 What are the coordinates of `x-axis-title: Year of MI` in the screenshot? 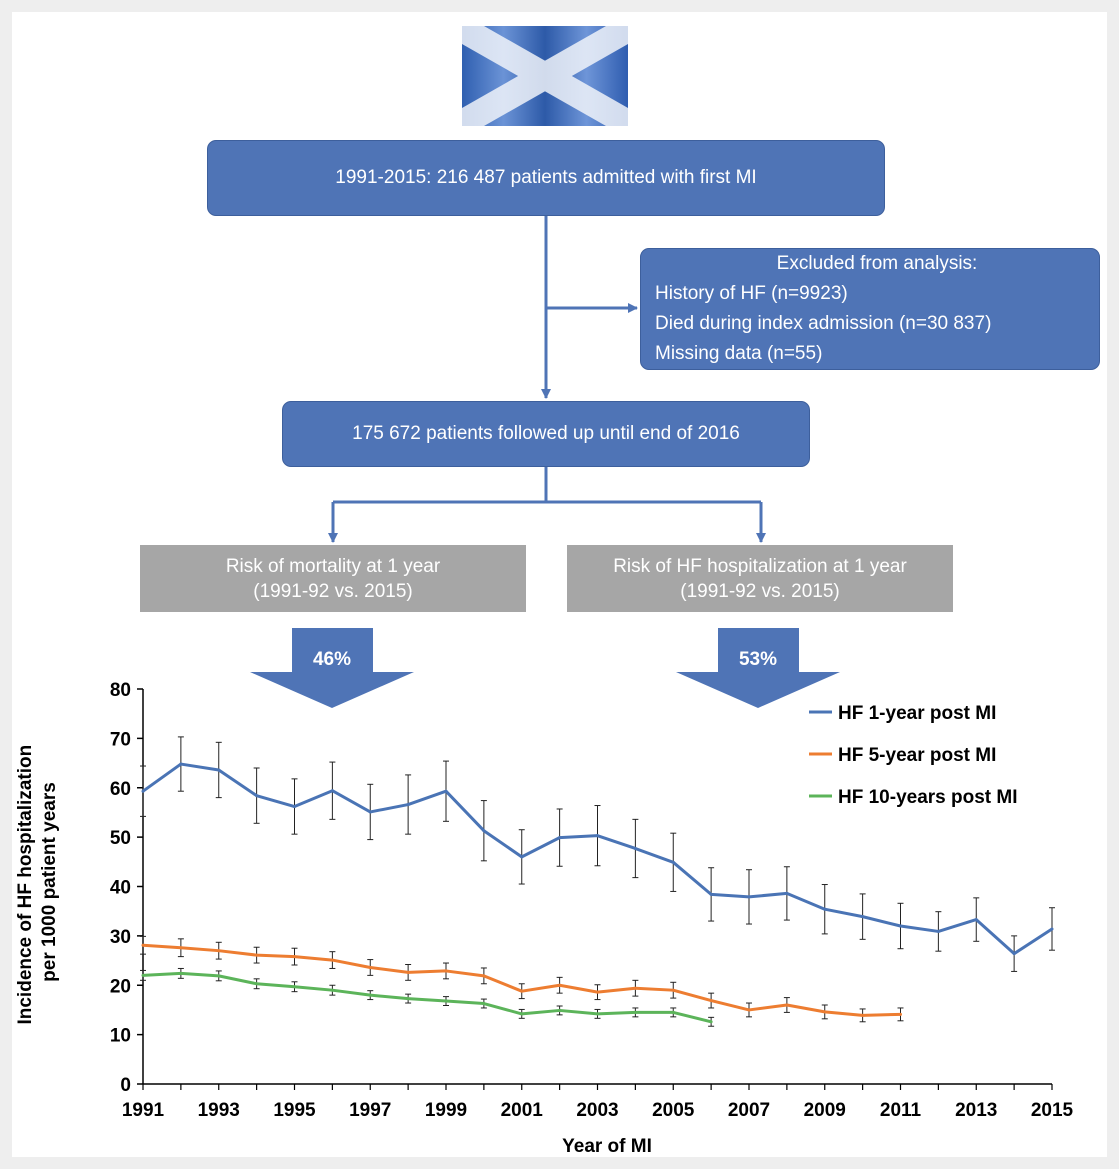 It's located at (607, 1146).